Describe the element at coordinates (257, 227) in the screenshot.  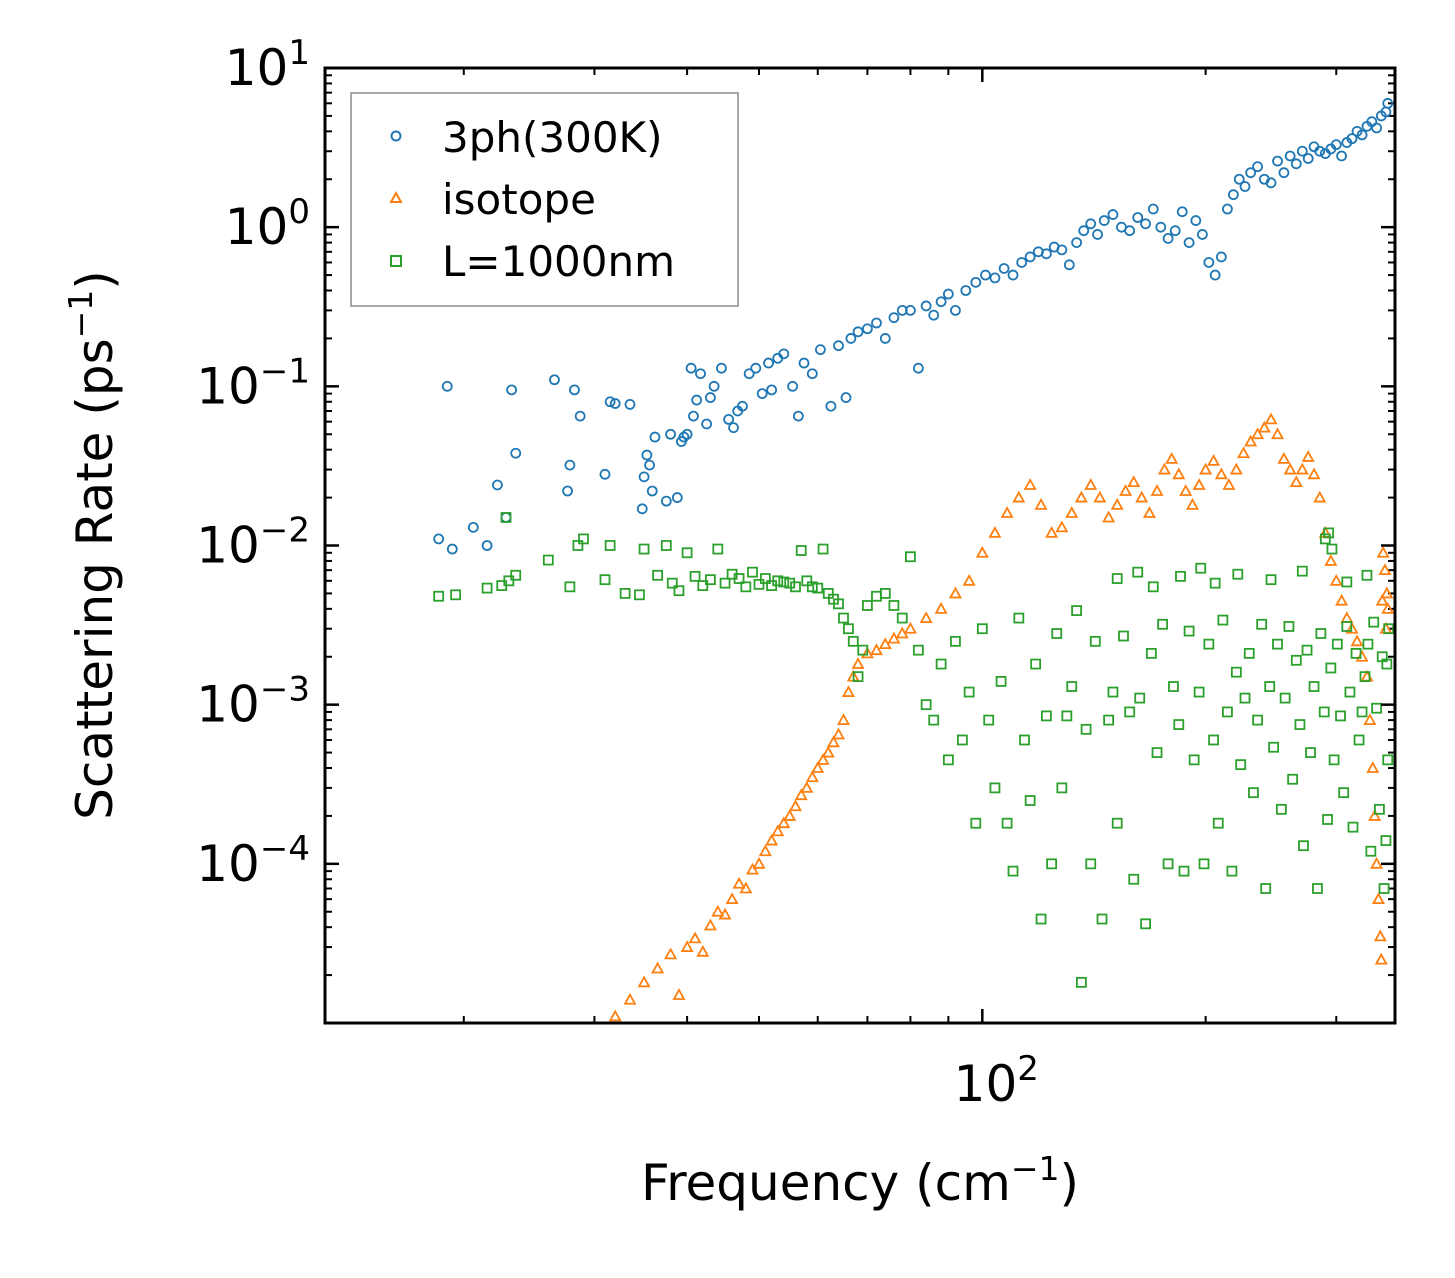
I see `y-tick-label-base: 10` at that location.